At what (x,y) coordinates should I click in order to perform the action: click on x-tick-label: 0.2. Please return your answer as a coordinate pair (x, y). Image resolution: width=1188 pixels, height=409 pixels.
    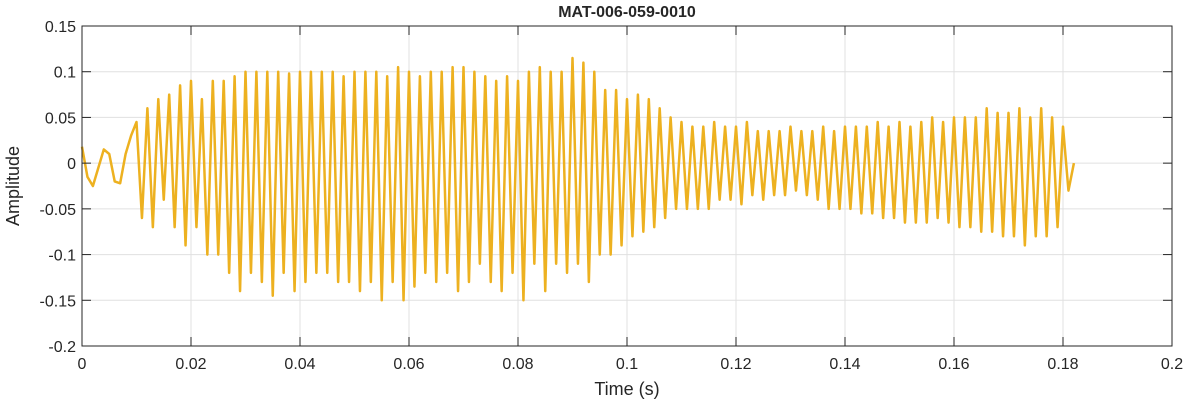
    Looking at the image, I should click on (1172, 364).